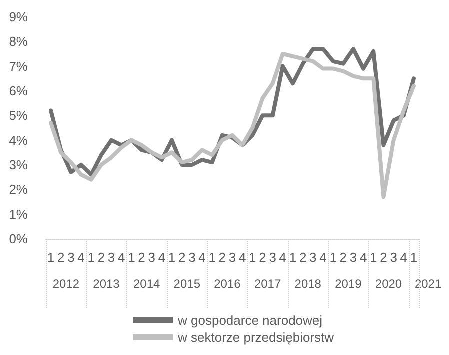  Describe the element at coordinates (18, 165) in the screenshot. I see `y-tick-label: 3%` at that location.